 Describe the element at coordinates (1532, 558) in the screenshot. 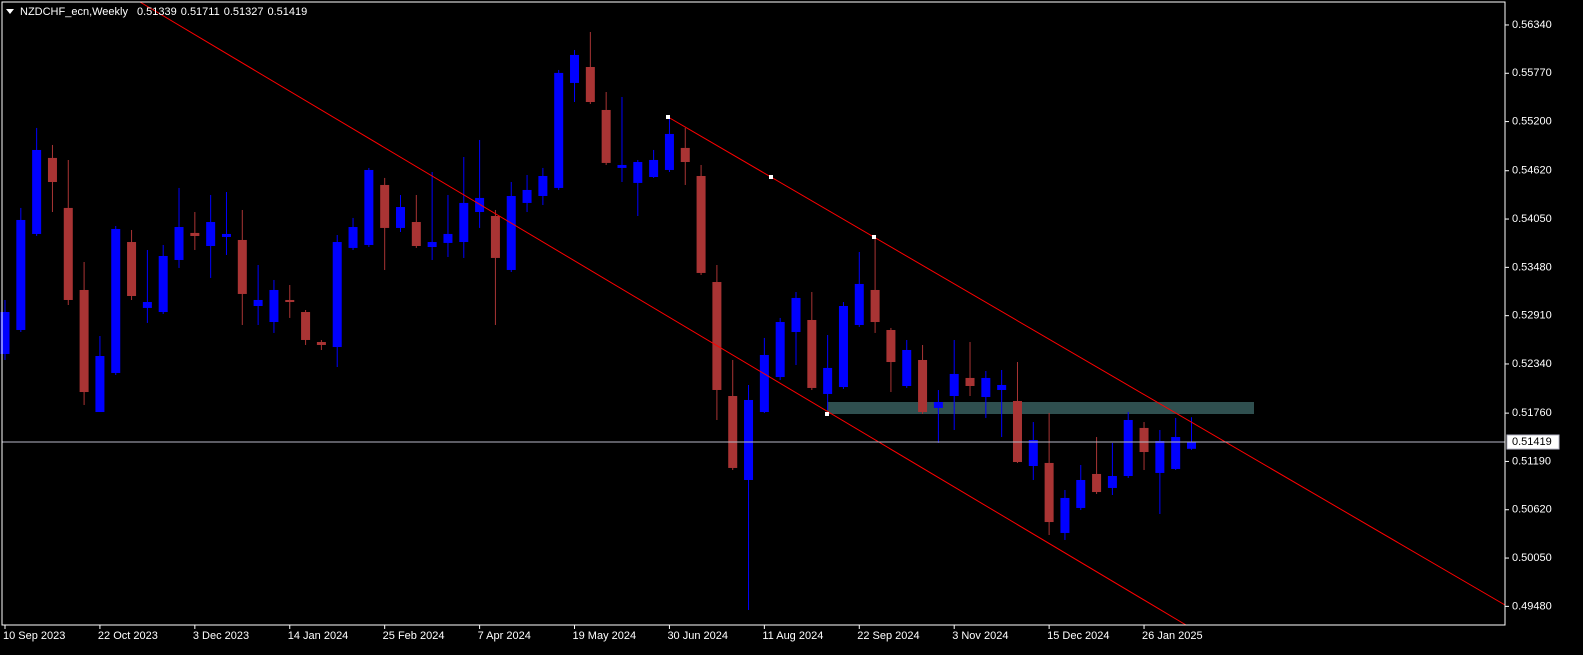

I see `y-tick-label: 0.50050` at that location.